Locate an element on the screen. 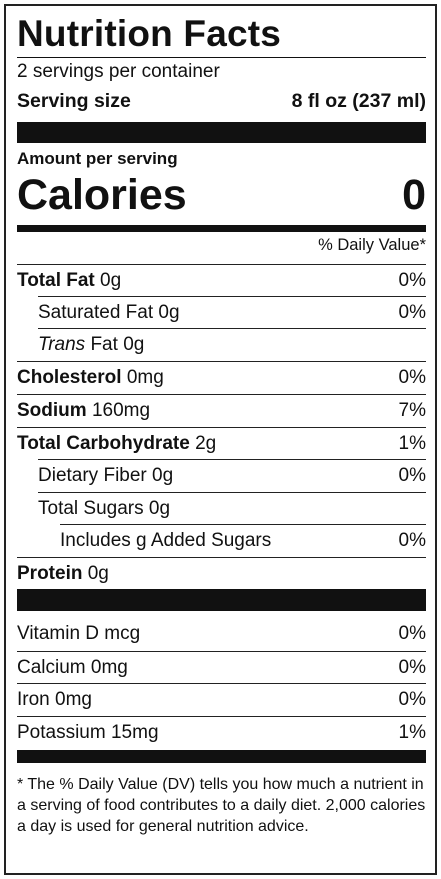 Image resolution: width=441 pixels, height=879 pixels. nutrient-name: Saturated Fat is located at coordinates (96, 312).